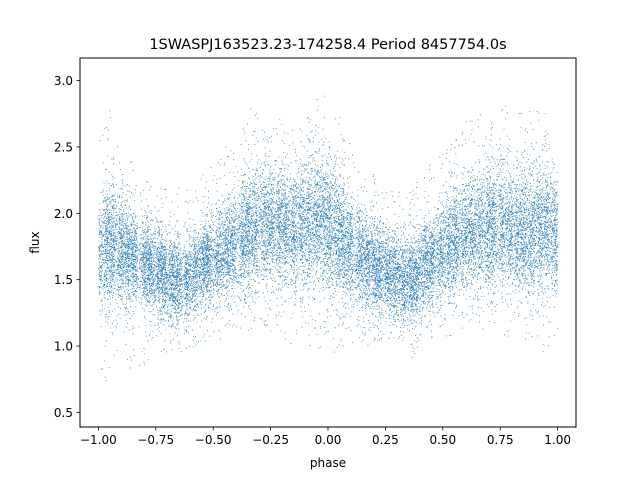 Image resolution: width=640 pixels, height=480 pixels. I want to click on y-tick-label: 3.0, so click(63, 81).